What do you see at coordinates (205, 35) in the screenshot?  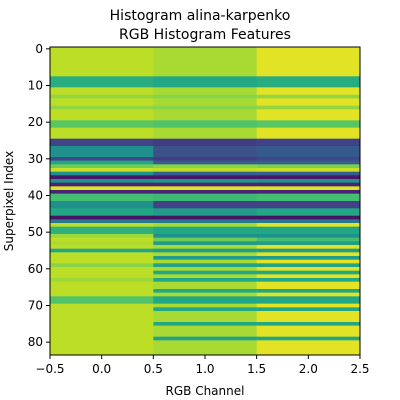 I see `chart-title-line-2: RGB Histogram Features` at bounding box center [205, 35].